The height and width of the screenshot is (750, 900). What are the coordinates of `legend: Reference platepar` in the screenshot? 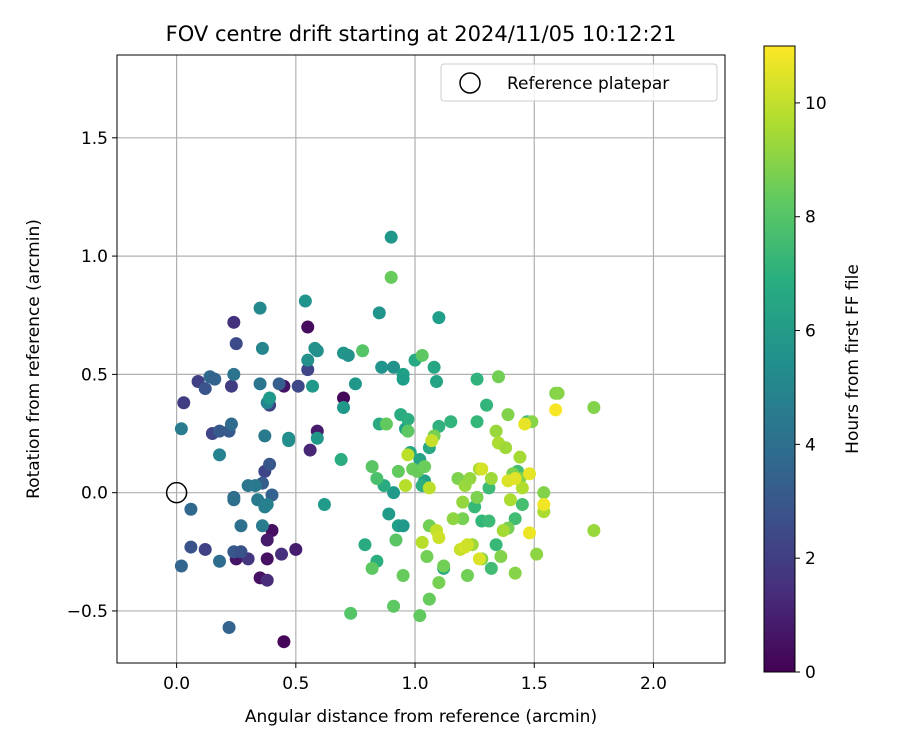 It's located at (579, 82).